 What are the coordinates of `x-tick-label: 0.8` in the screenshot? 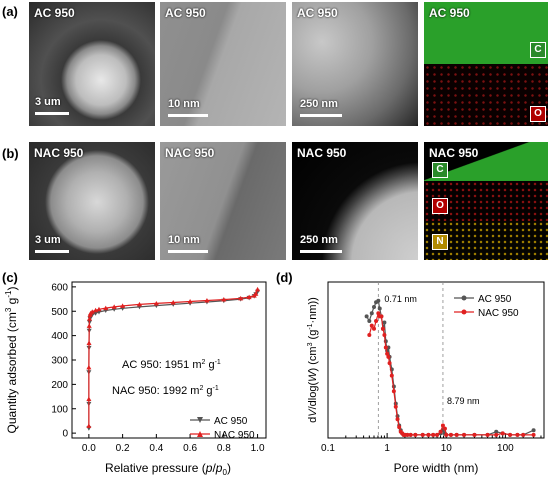 It's located at (224, 448).